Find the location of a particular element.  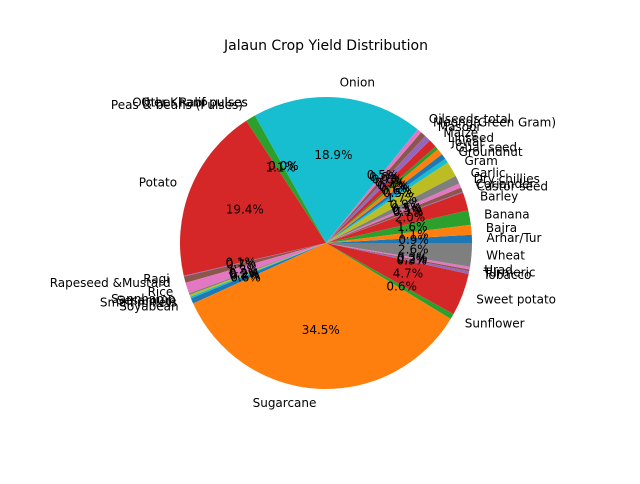

slice-sweet-potato is located at coordinates (397, 279).